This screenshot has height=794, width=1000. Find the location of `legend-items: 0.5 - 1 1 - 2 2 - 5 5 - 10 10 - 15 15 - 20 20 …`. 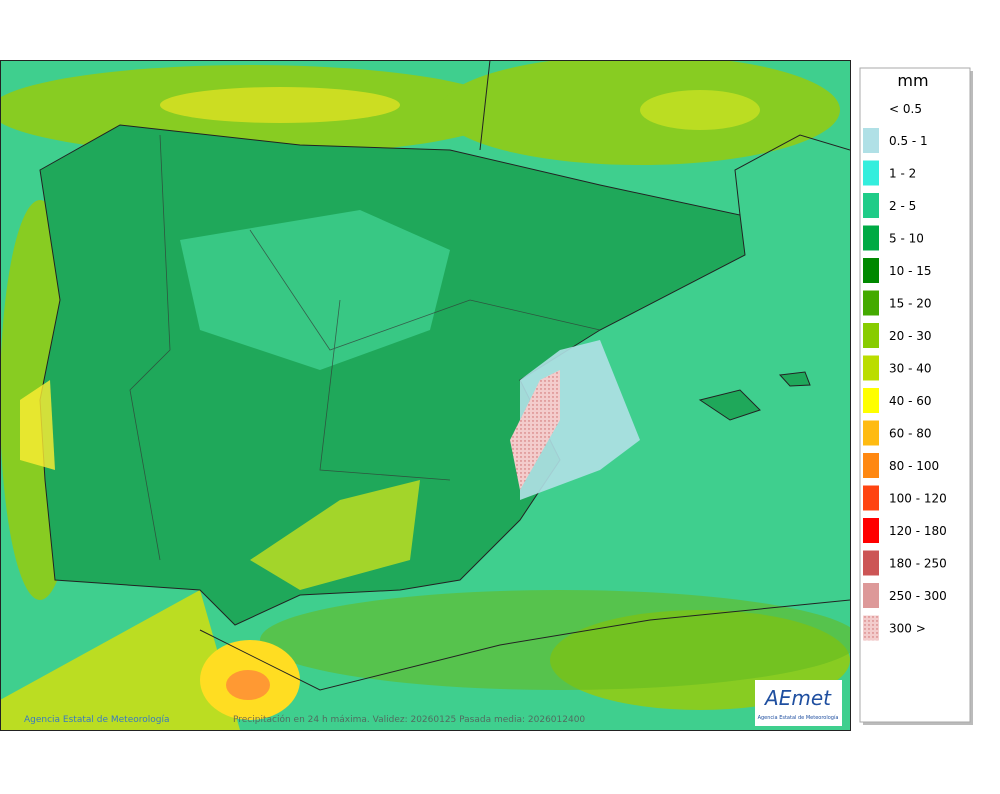

legend-items: 0.5 - 1 1 - 2 2 - 5 5 - 10 10 - 15 15 - 20 20 … is located at coordinates (905, 384).